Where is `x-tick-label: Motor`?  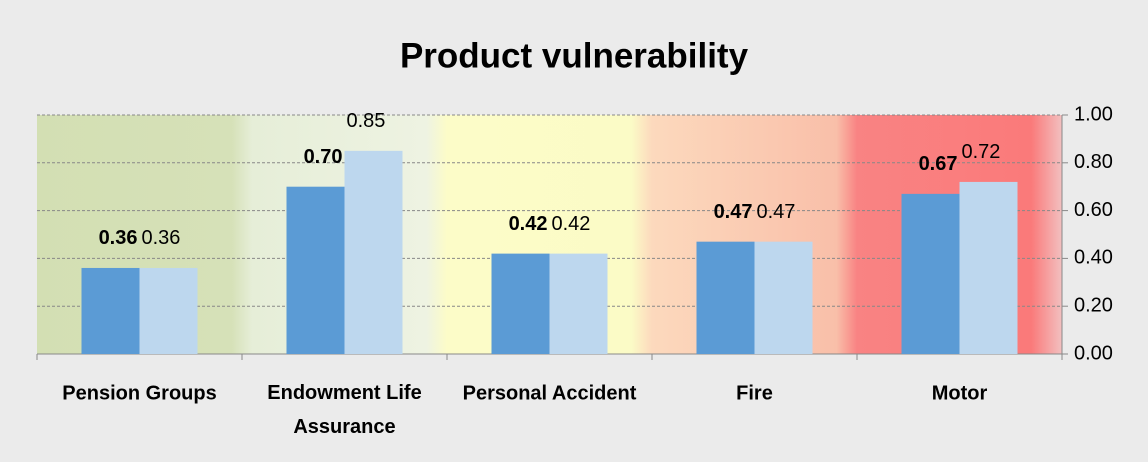 x-tick-label: Motor is located at coordinates (960, 393).